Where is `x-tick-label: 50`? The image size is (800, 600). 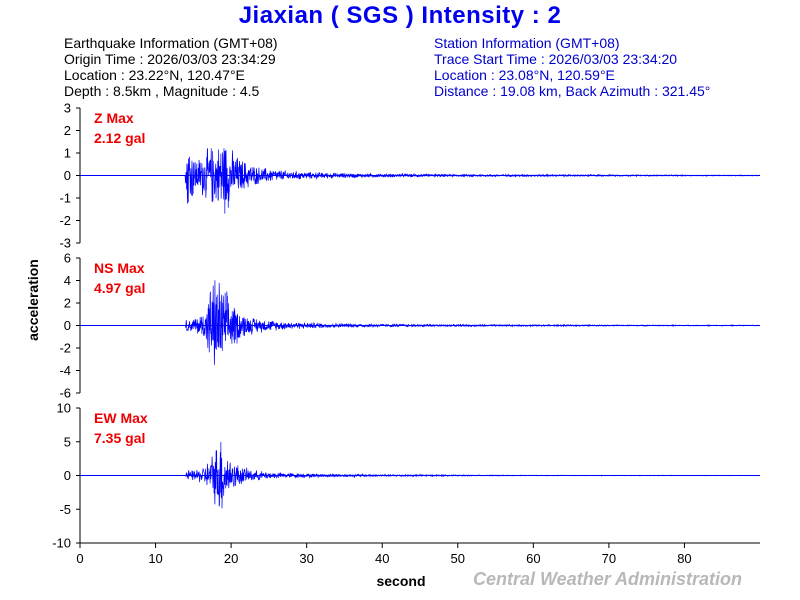
x-tick-label: 50 is located at coordinates (458, 558).